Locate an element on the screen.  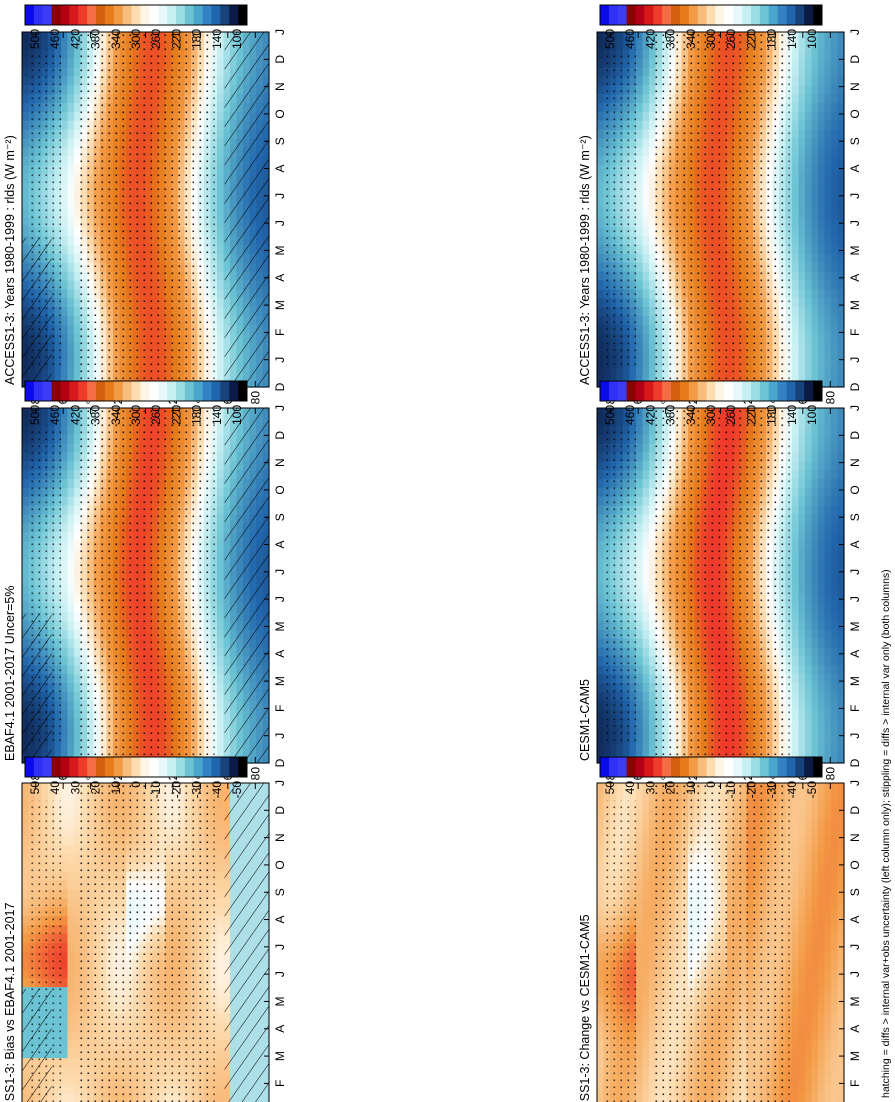
month-label: O is located at coordinates (280, 489).